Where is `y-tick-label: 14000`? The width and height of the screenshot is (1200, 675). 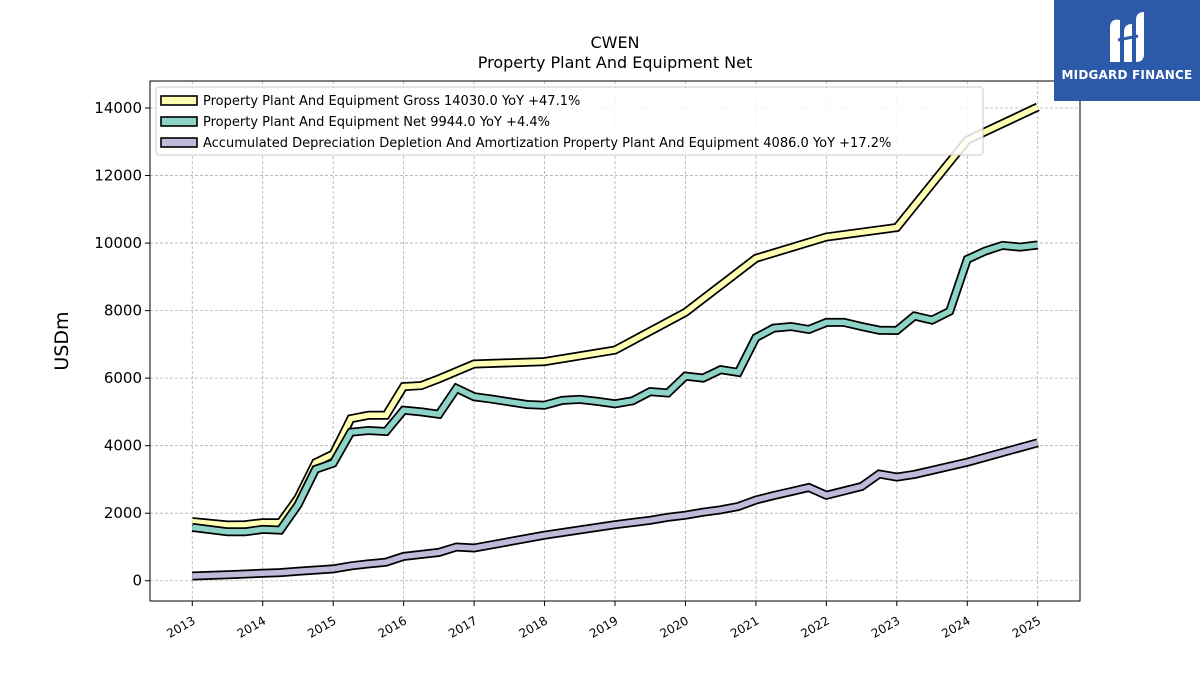 y-tick-label: 14000 is located at coordinates (118, 108).